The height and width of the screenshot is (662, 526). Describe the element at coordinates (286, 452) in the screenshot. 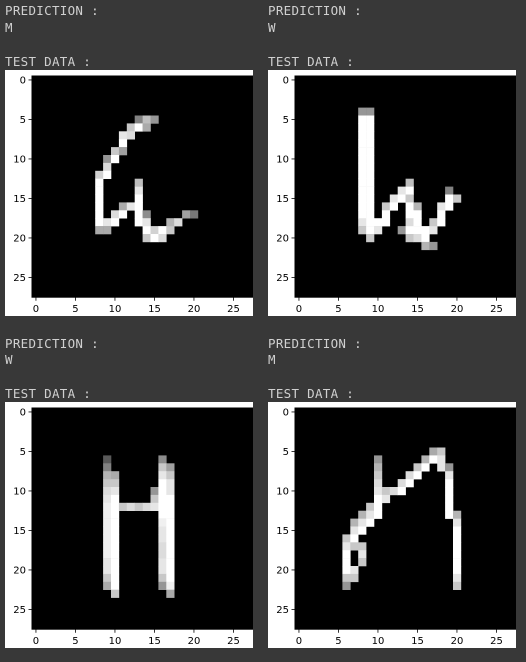

I see `y-tick-label: 5` at that location.